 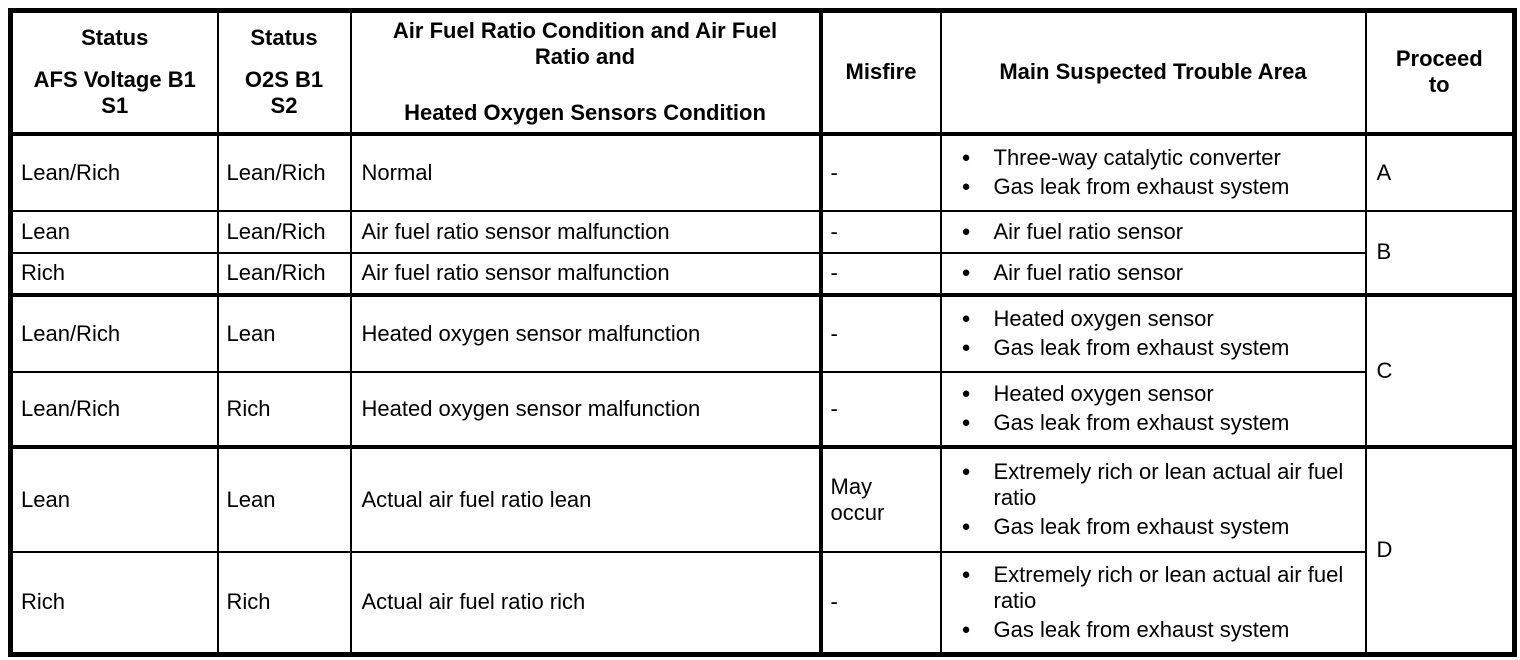 I want to click on header-status-afs: Status AFS Voltage B1 S1, so click(x=114, y=72).